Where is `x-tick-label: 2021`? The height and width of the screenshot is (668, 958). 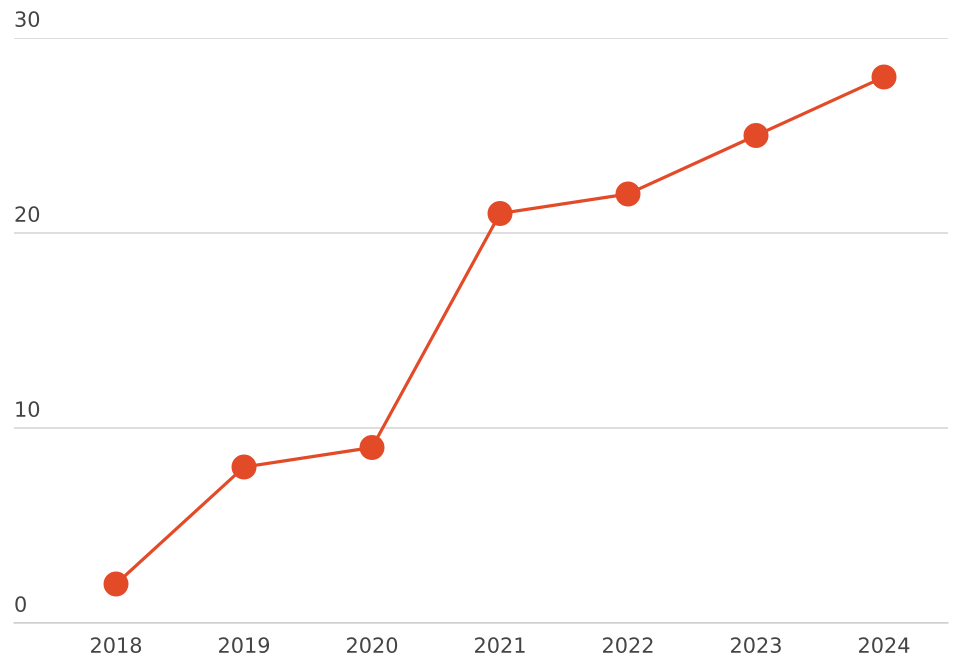 x-tick-label: 2021 is located at coordinates (500, 645).